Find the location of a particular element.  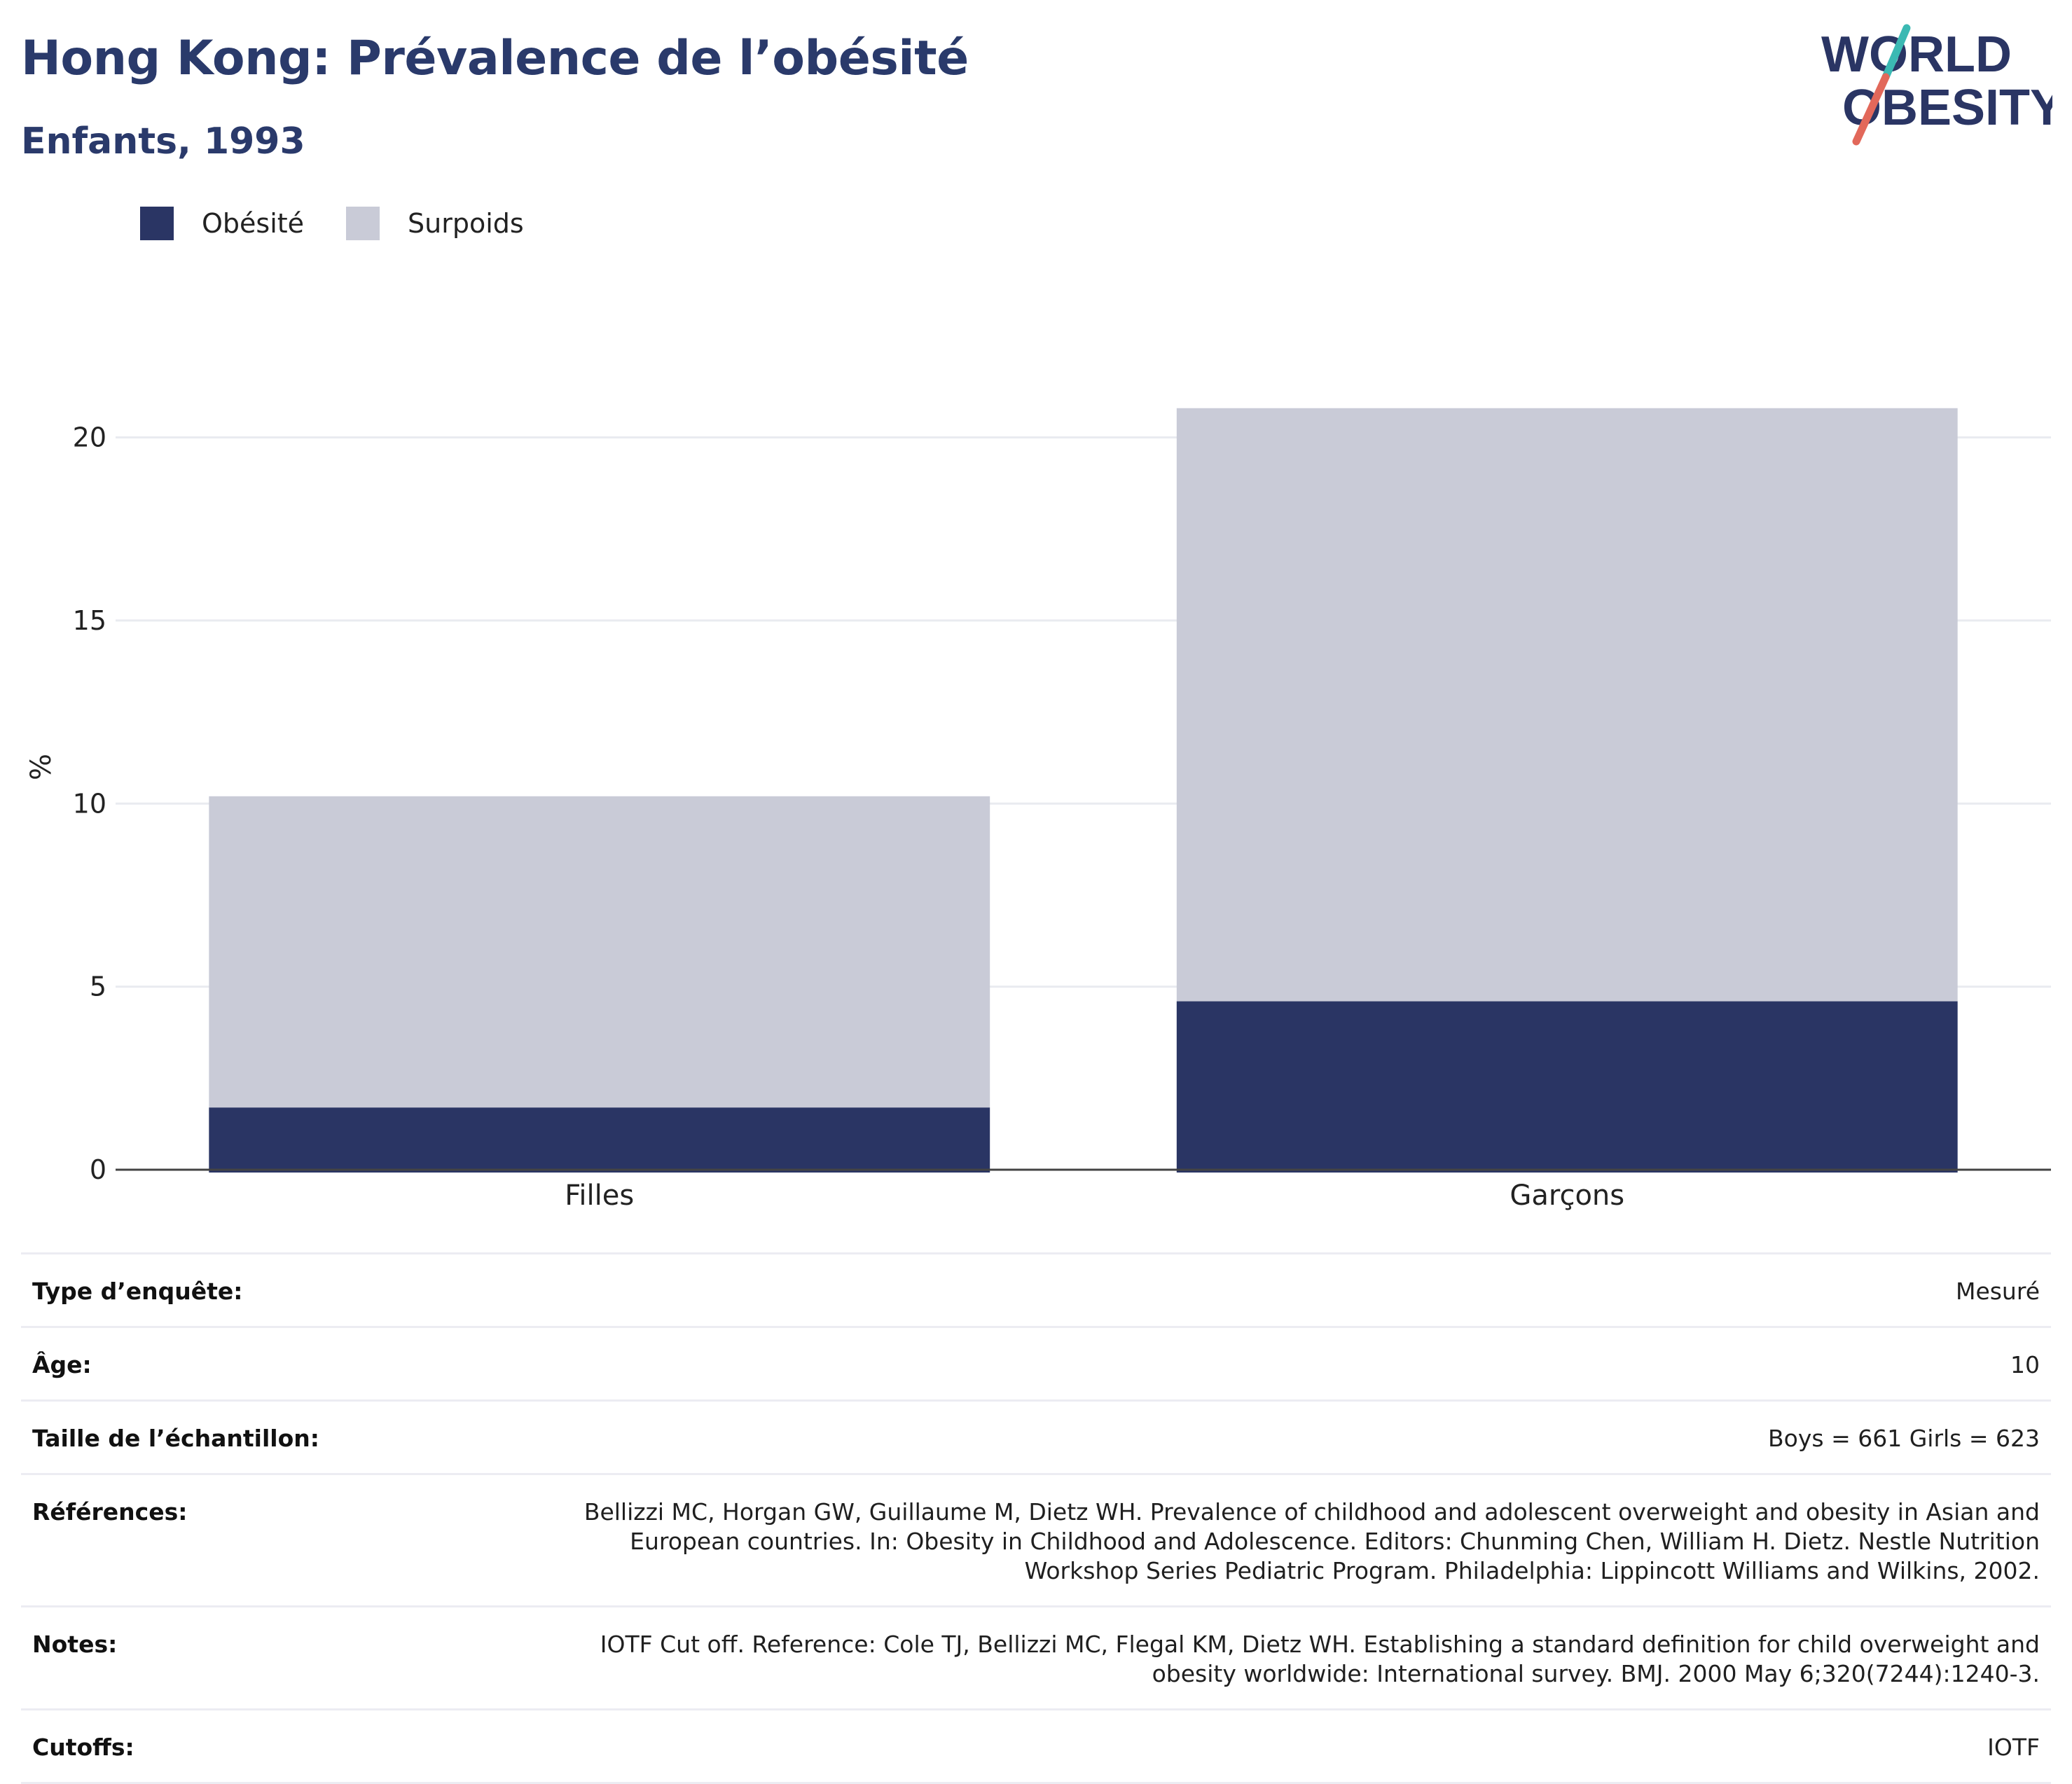

info-value: Boys = 661 Girls = 623 is located at coordinates (1904, 1439).